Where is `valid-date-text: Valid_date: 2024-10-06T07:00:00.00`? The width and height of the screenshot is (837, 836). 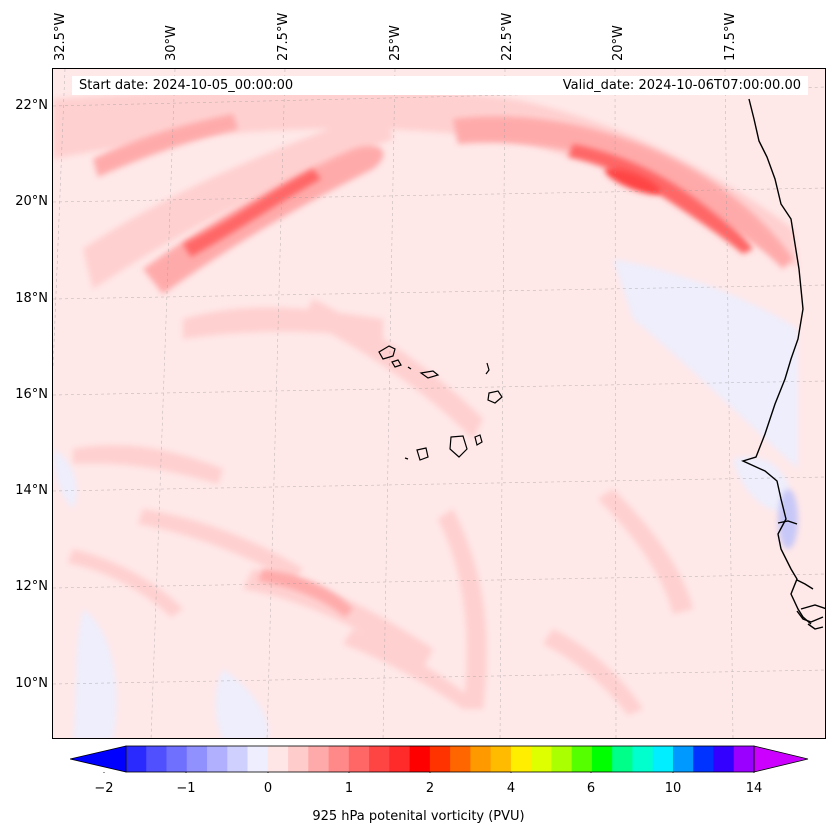 valid-date-text: Valid_date: 2024-10-06T07:00:00.00 is located at coordinates (681, 85).